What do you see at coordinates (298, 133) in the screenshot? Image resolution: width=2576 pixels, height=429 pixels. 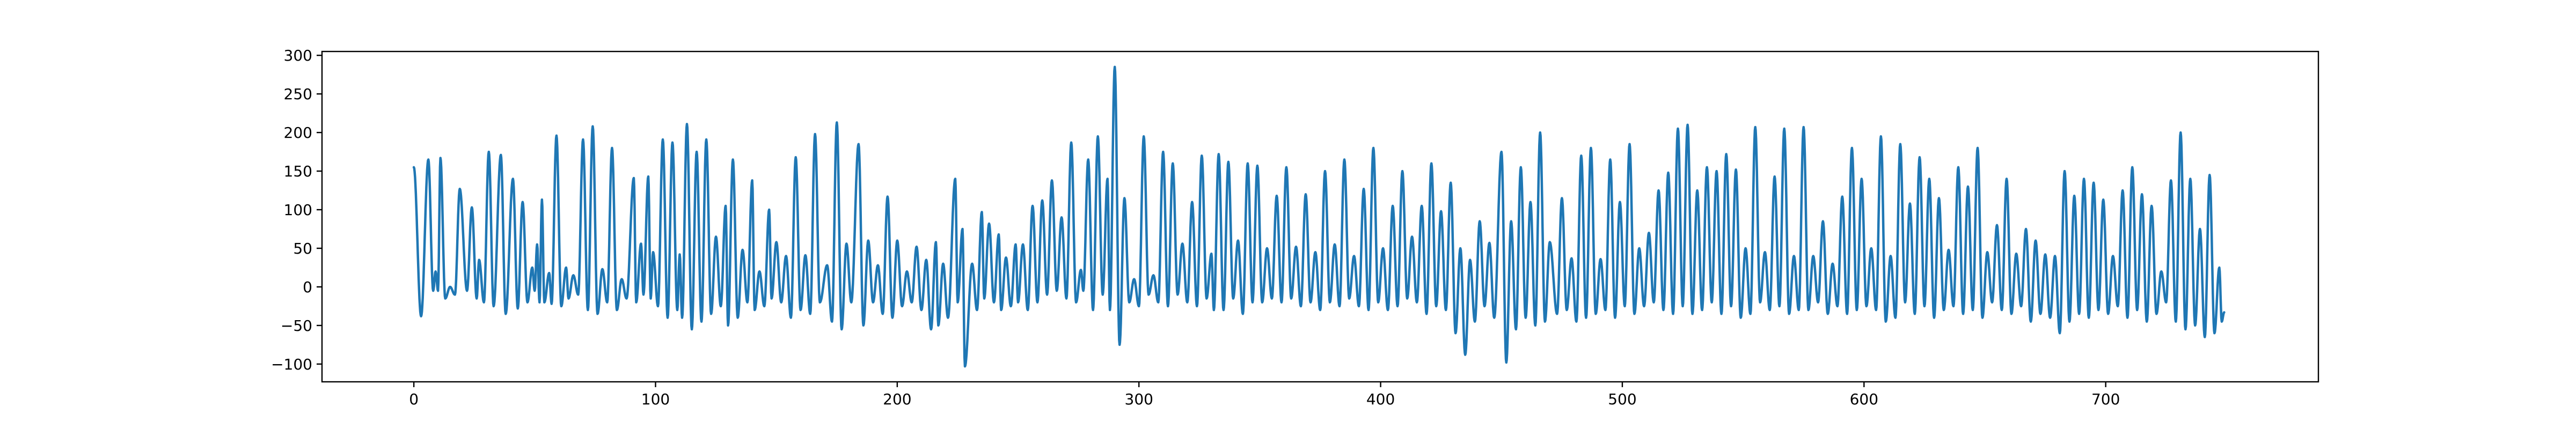 I see `y-tick-label: 200` at bounding box center [298, 133].